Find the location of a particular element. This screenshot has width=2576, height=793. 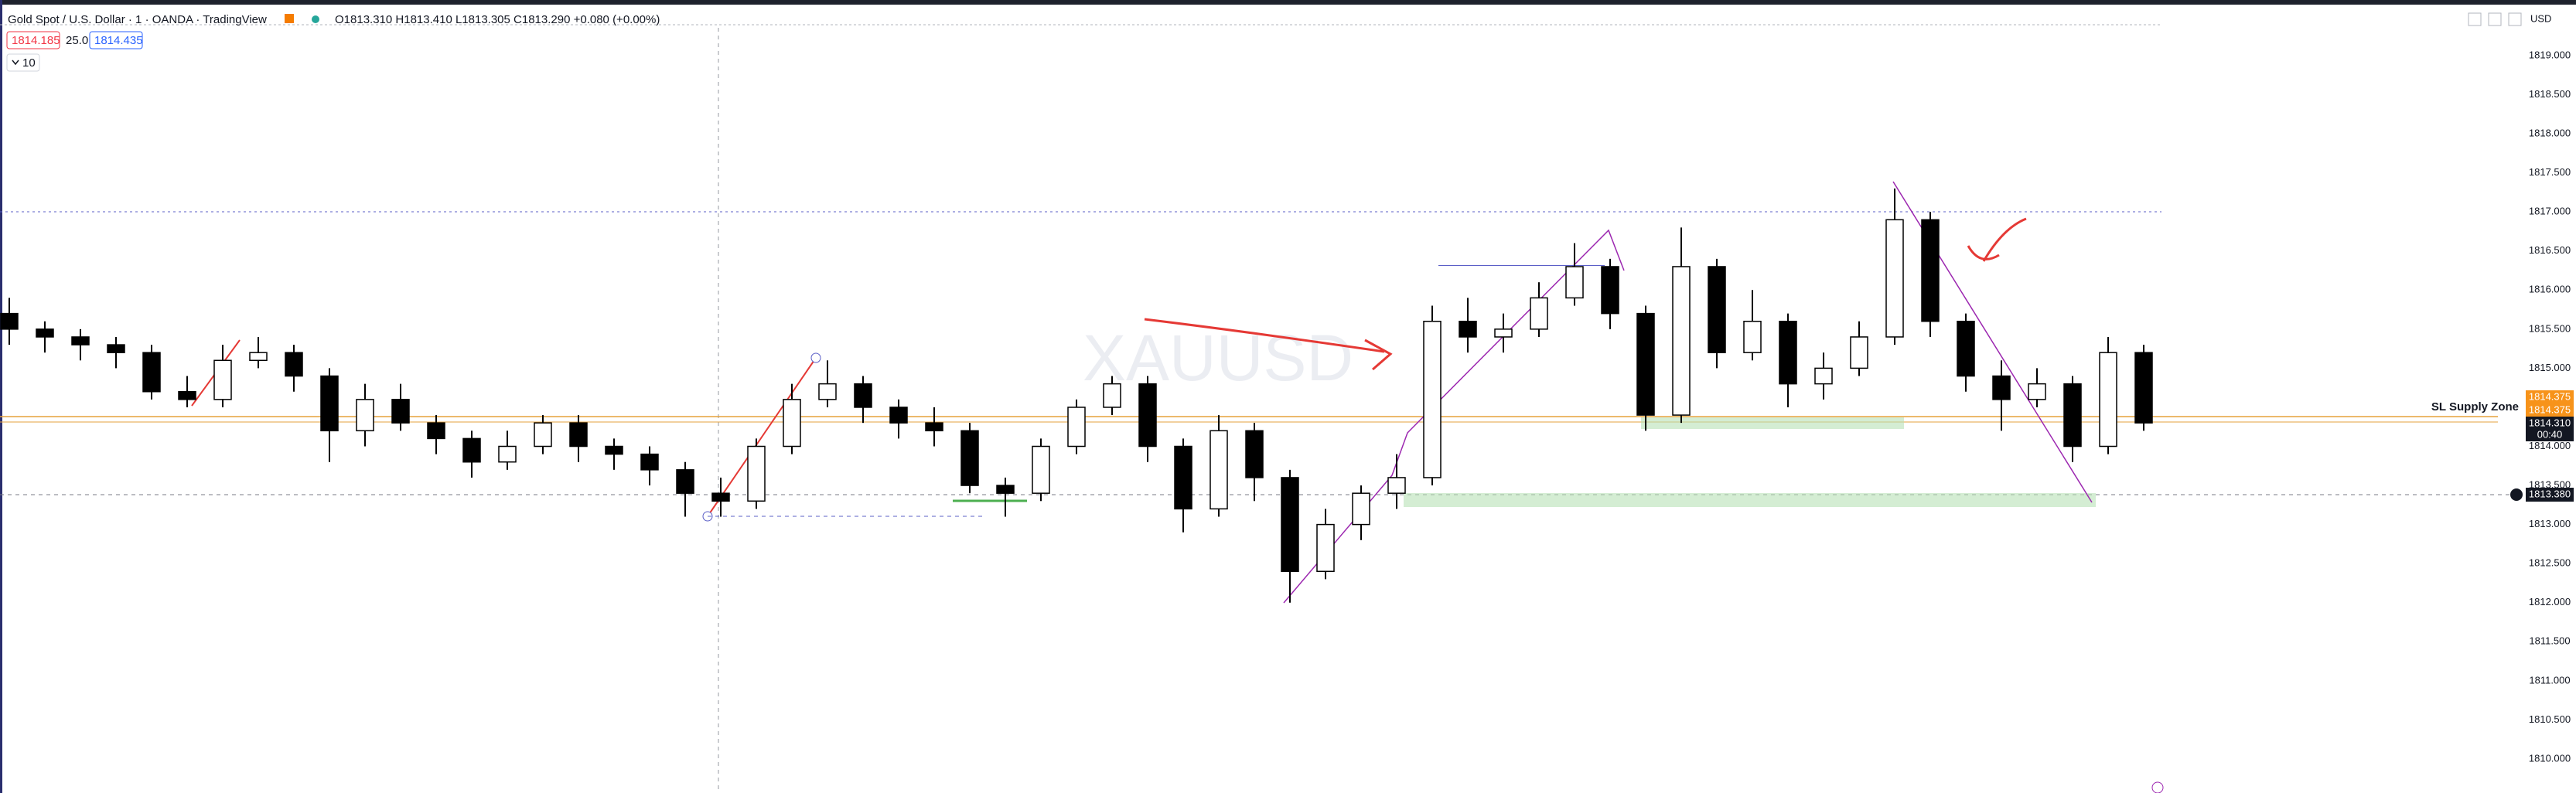

y-tick-label: 1818.000 is located at coordinates (2550, 133).